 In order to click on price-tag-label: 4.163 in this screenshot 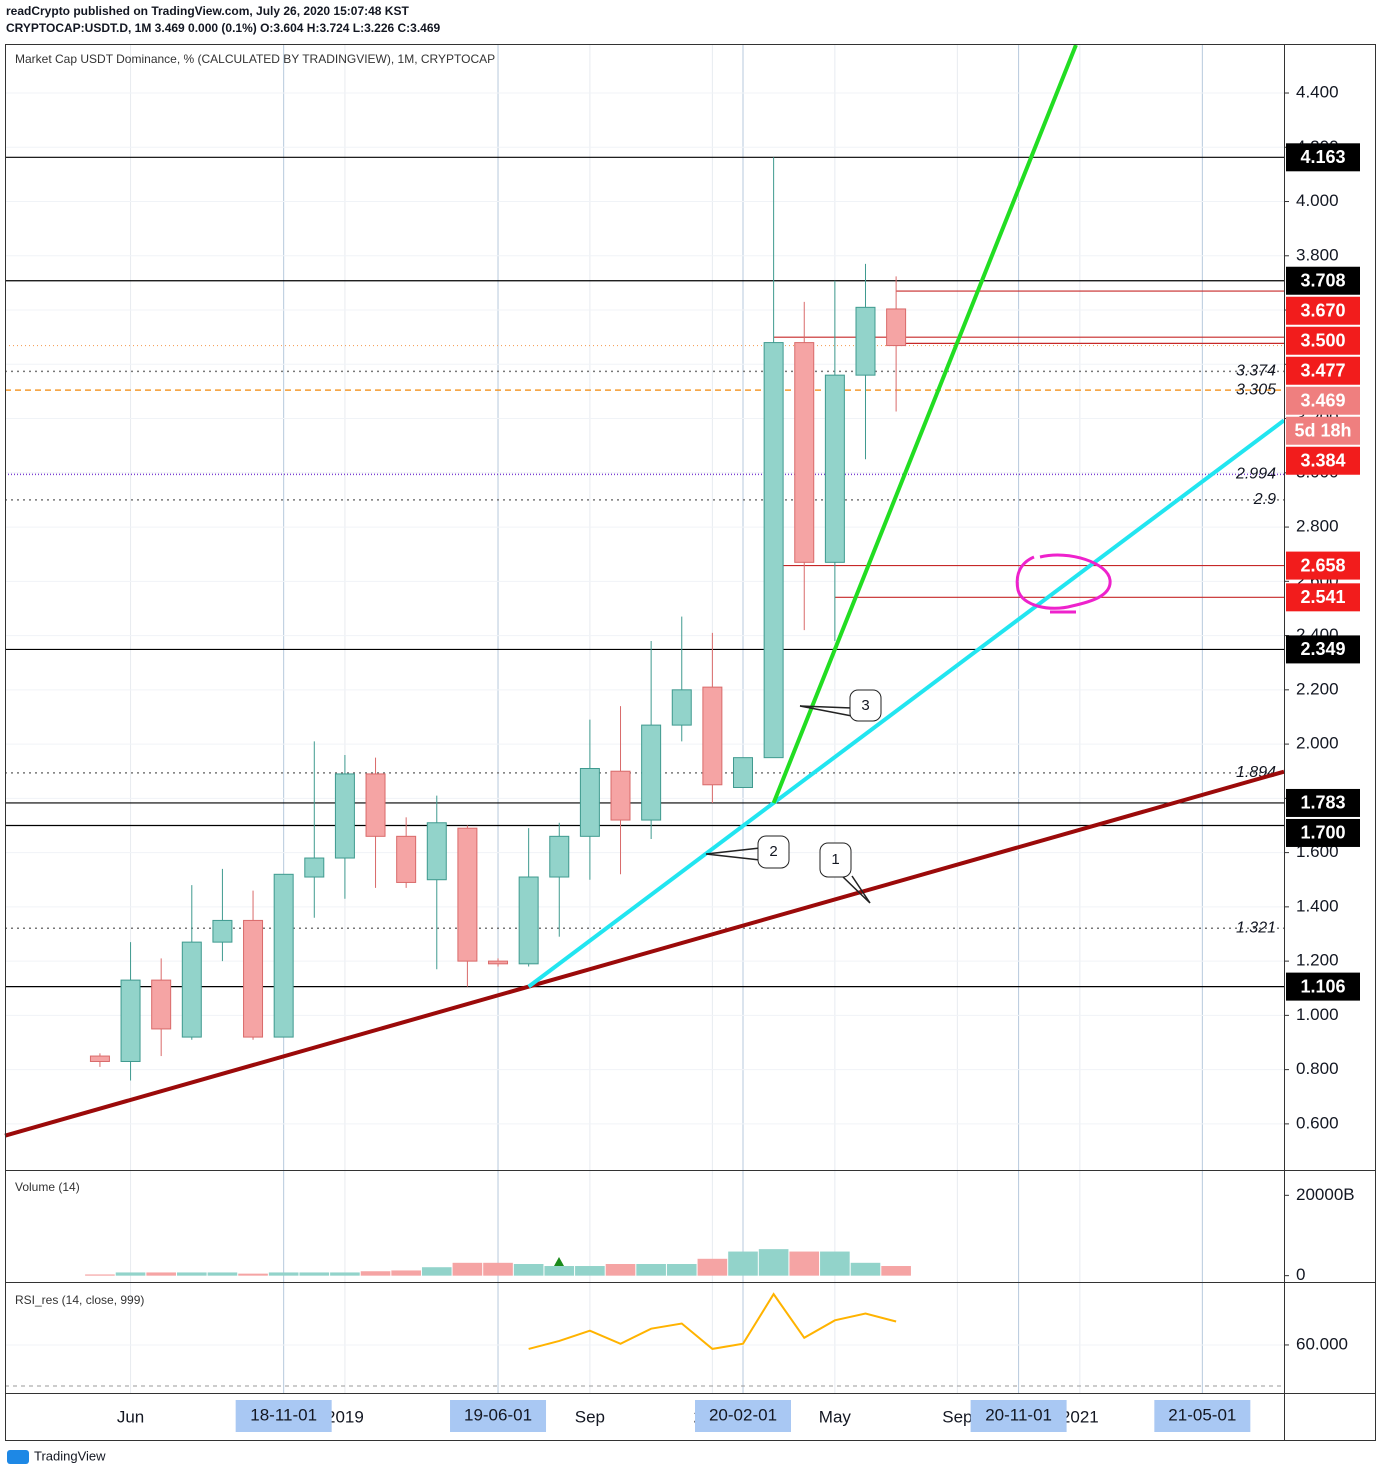, I will do `click(1322, 157)`.